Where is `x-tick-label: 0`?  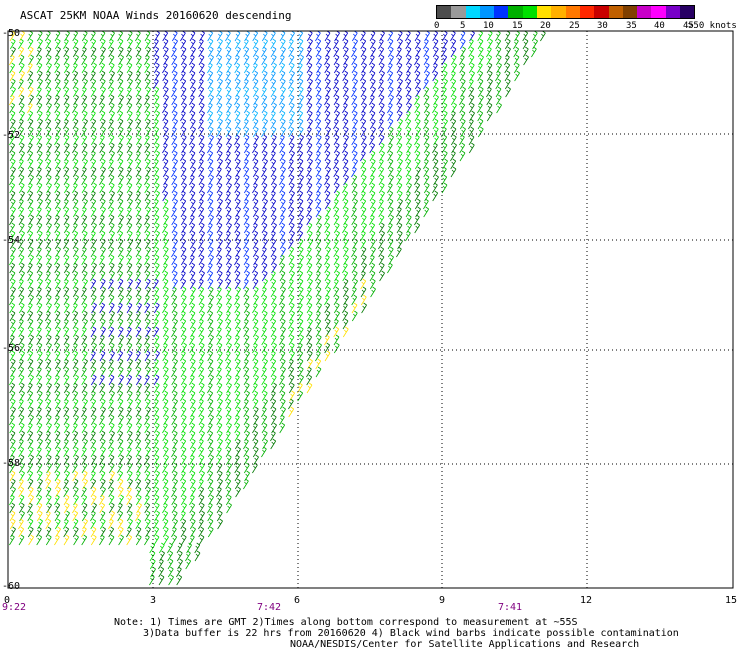
x-tick-label: 0 is located at coordinates (7, 600).